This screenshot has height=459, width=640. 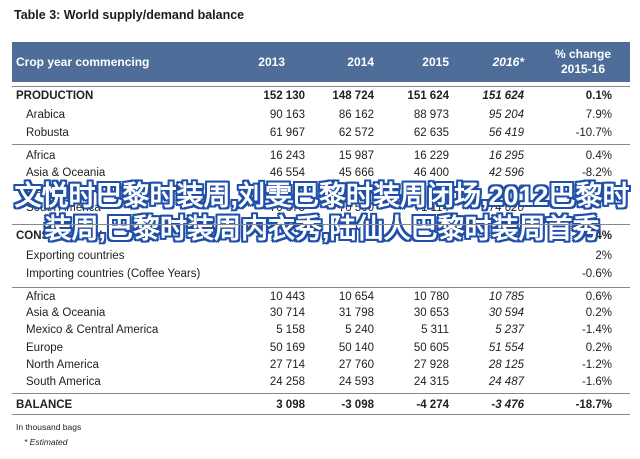 What do you see at coordinates (271, 62) in the screenshot?
I see `year-header-2013: 2013` at bounding box center [271, 62].